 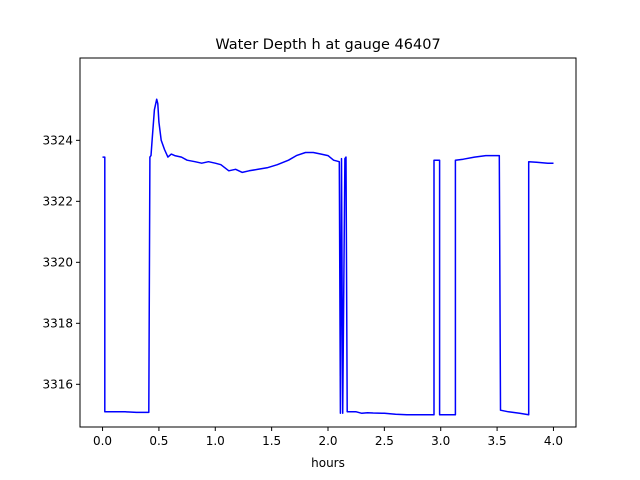 What do you see at coordinates (57, 262) in the screenshot?
I see `y-tick-label: 3320` at bounding box center [57, 262].